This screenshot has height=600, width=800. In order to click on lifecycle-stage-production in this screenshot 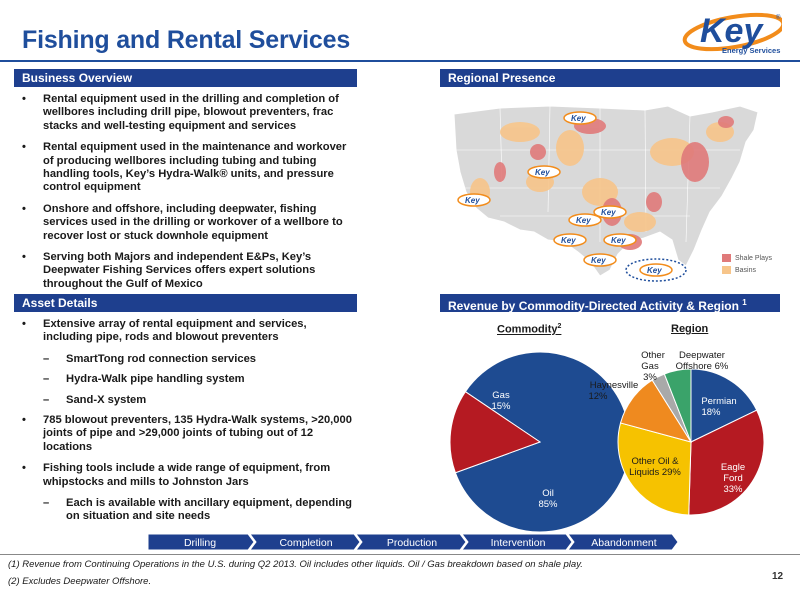, I will do `click(411, 542)`.